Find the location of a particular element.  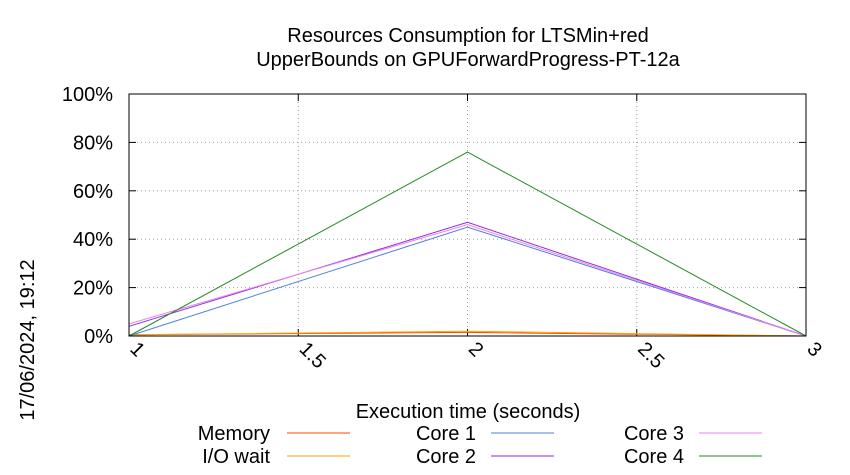

y-tick-label: 100% is located at coordinates (87, 95).